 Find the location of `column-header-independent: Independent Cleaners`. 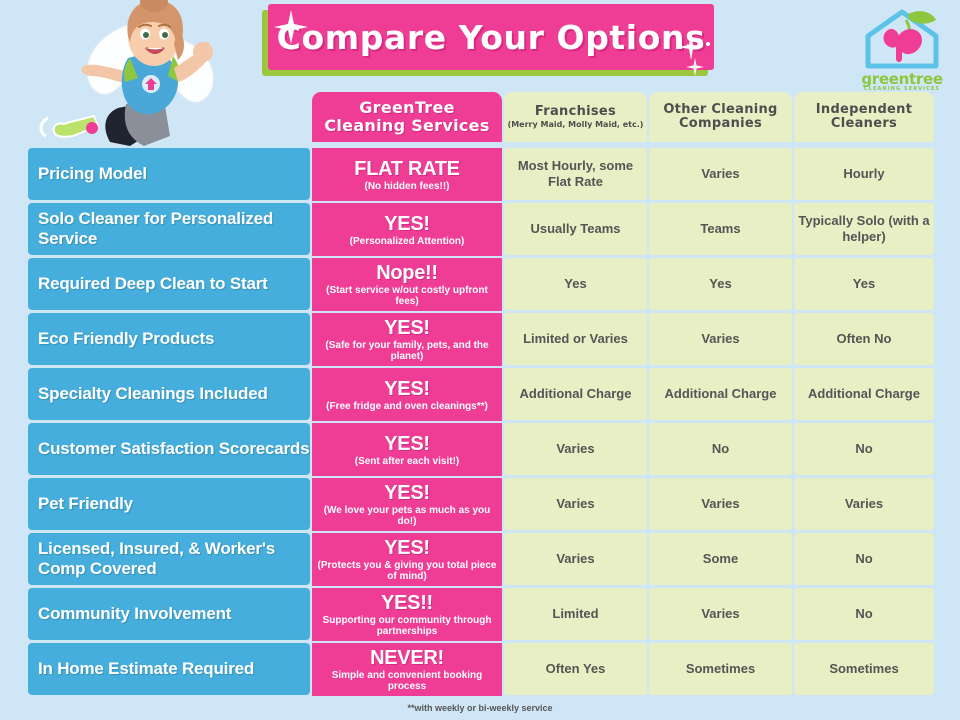

column-header-independent: Independent Cleaners is located at coordinates (864, 117).